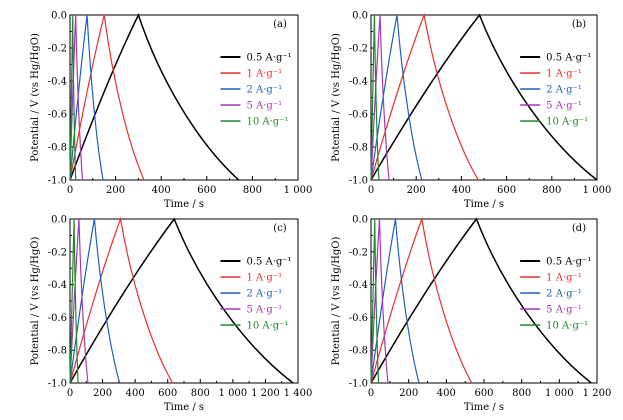  What do you see at coordinates (280, 228) in the screenshot?
I see `panel-label: (c)` at bounding box center [280, 228].